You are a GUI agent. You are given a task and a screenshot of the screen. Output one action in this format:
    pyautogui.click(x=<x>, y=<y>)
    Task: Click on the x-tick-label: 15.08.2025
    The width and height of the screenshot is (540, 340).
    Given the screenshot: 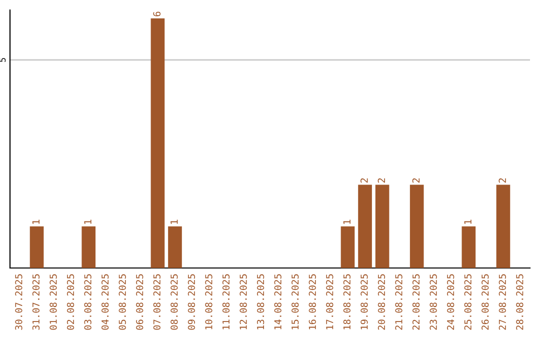 What is the action you would take?
    pyautogui.click(x=295, y=302)
    